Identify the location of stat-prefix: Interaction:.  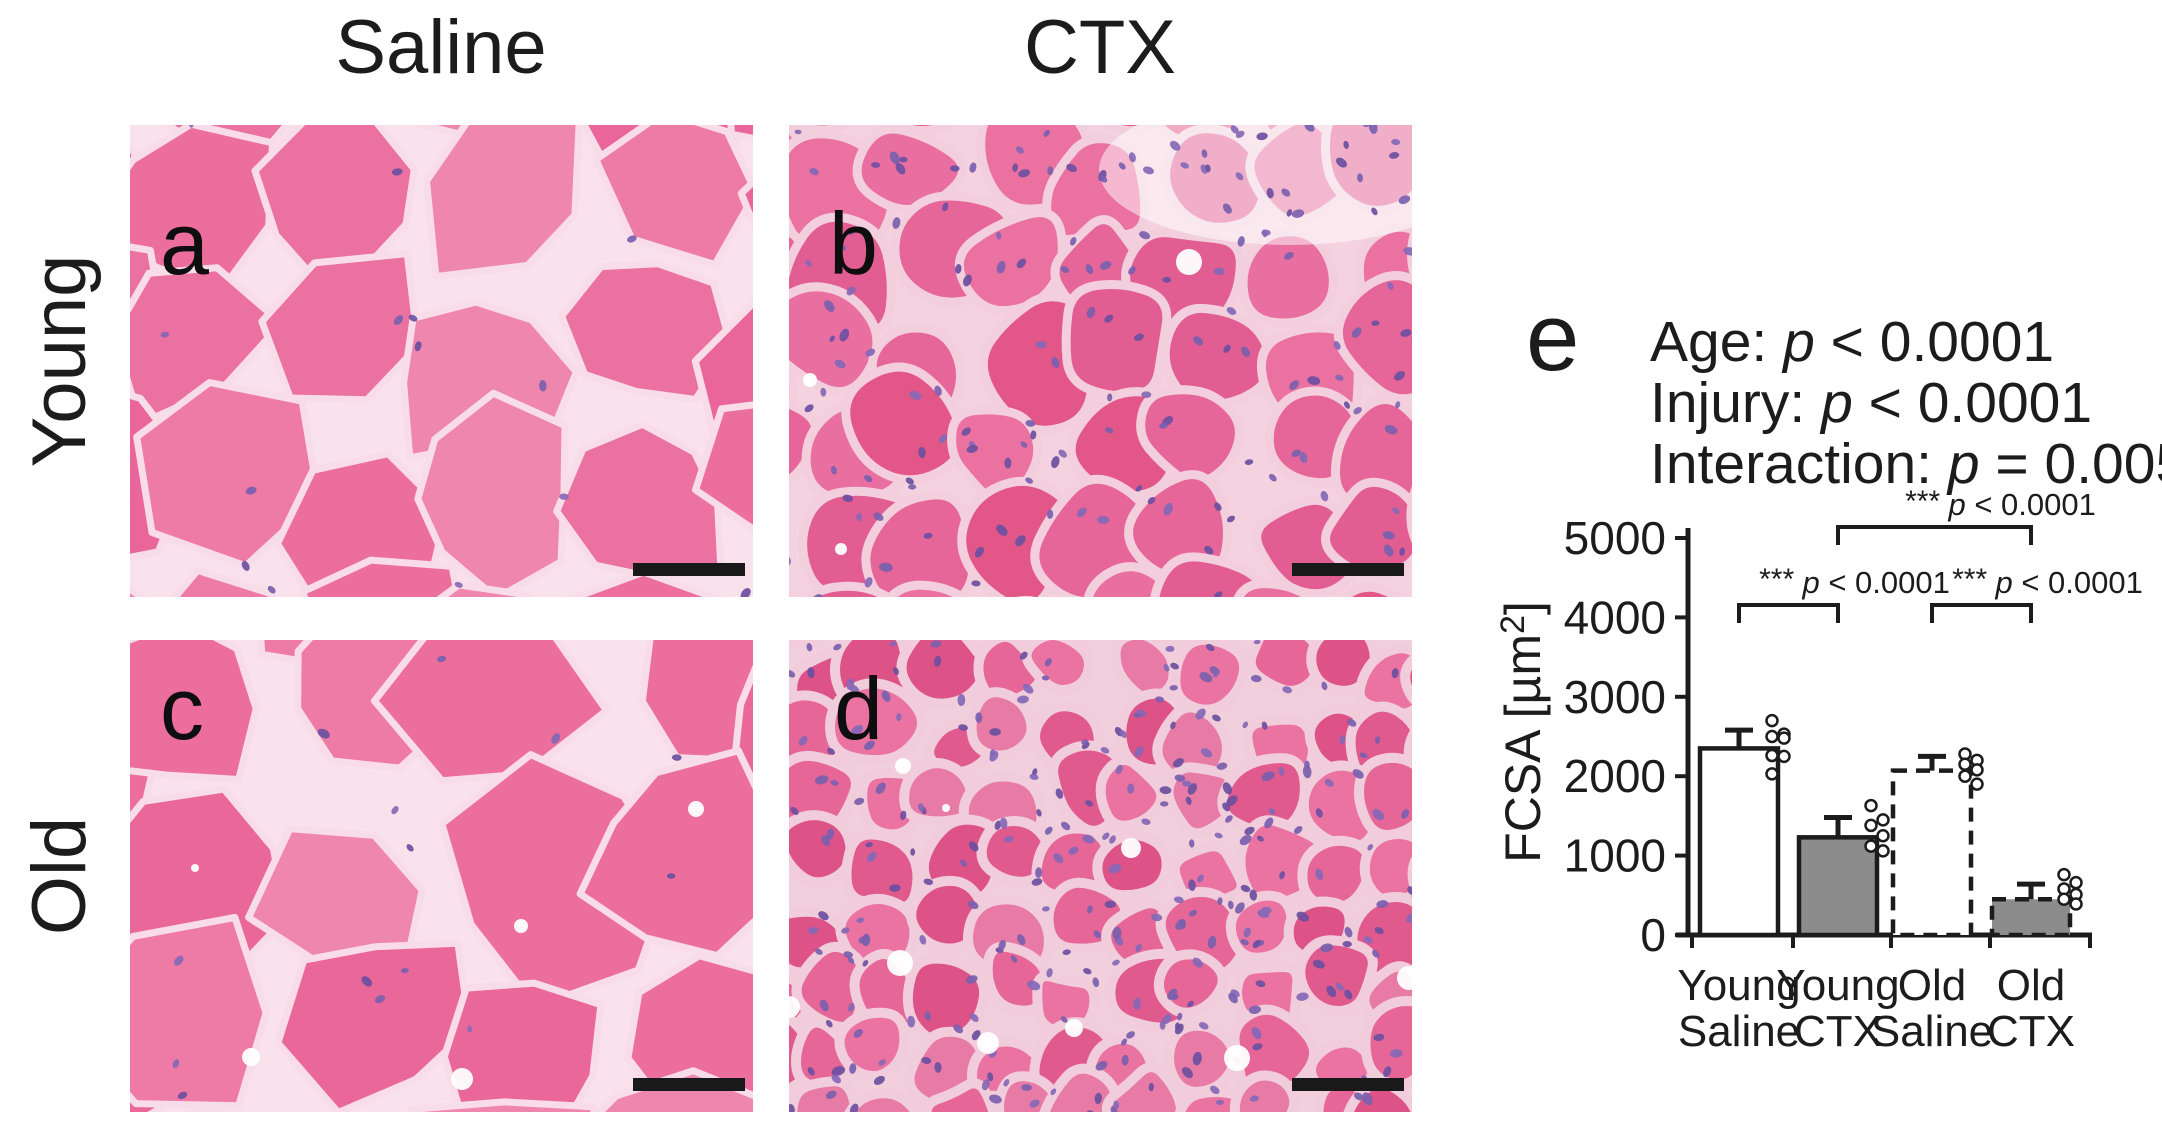
(1799, 464).